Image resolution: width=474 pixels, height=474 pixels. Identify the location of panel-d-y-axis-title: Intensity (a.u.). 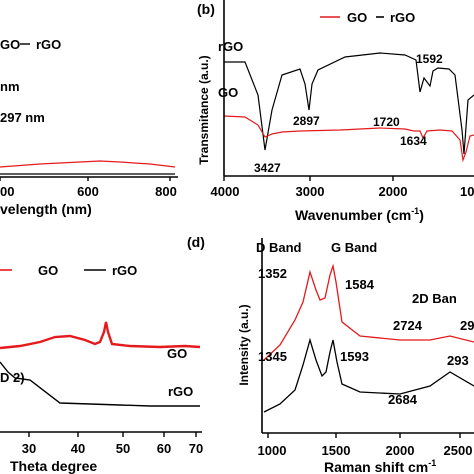
(244, 344).